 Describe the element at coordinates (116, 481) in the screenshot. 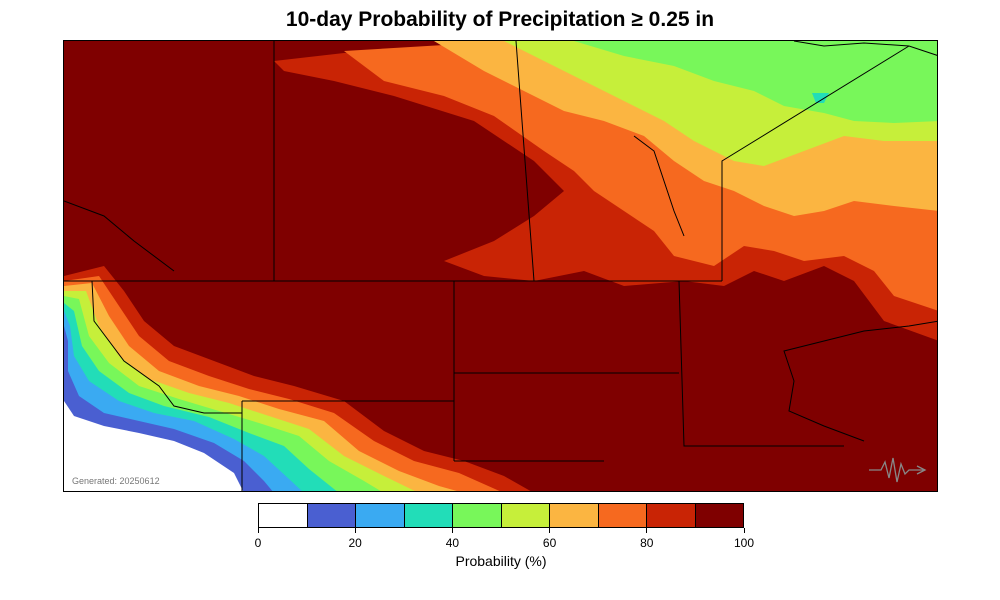

I see `generated-label: Generated: 20250612` at that location.